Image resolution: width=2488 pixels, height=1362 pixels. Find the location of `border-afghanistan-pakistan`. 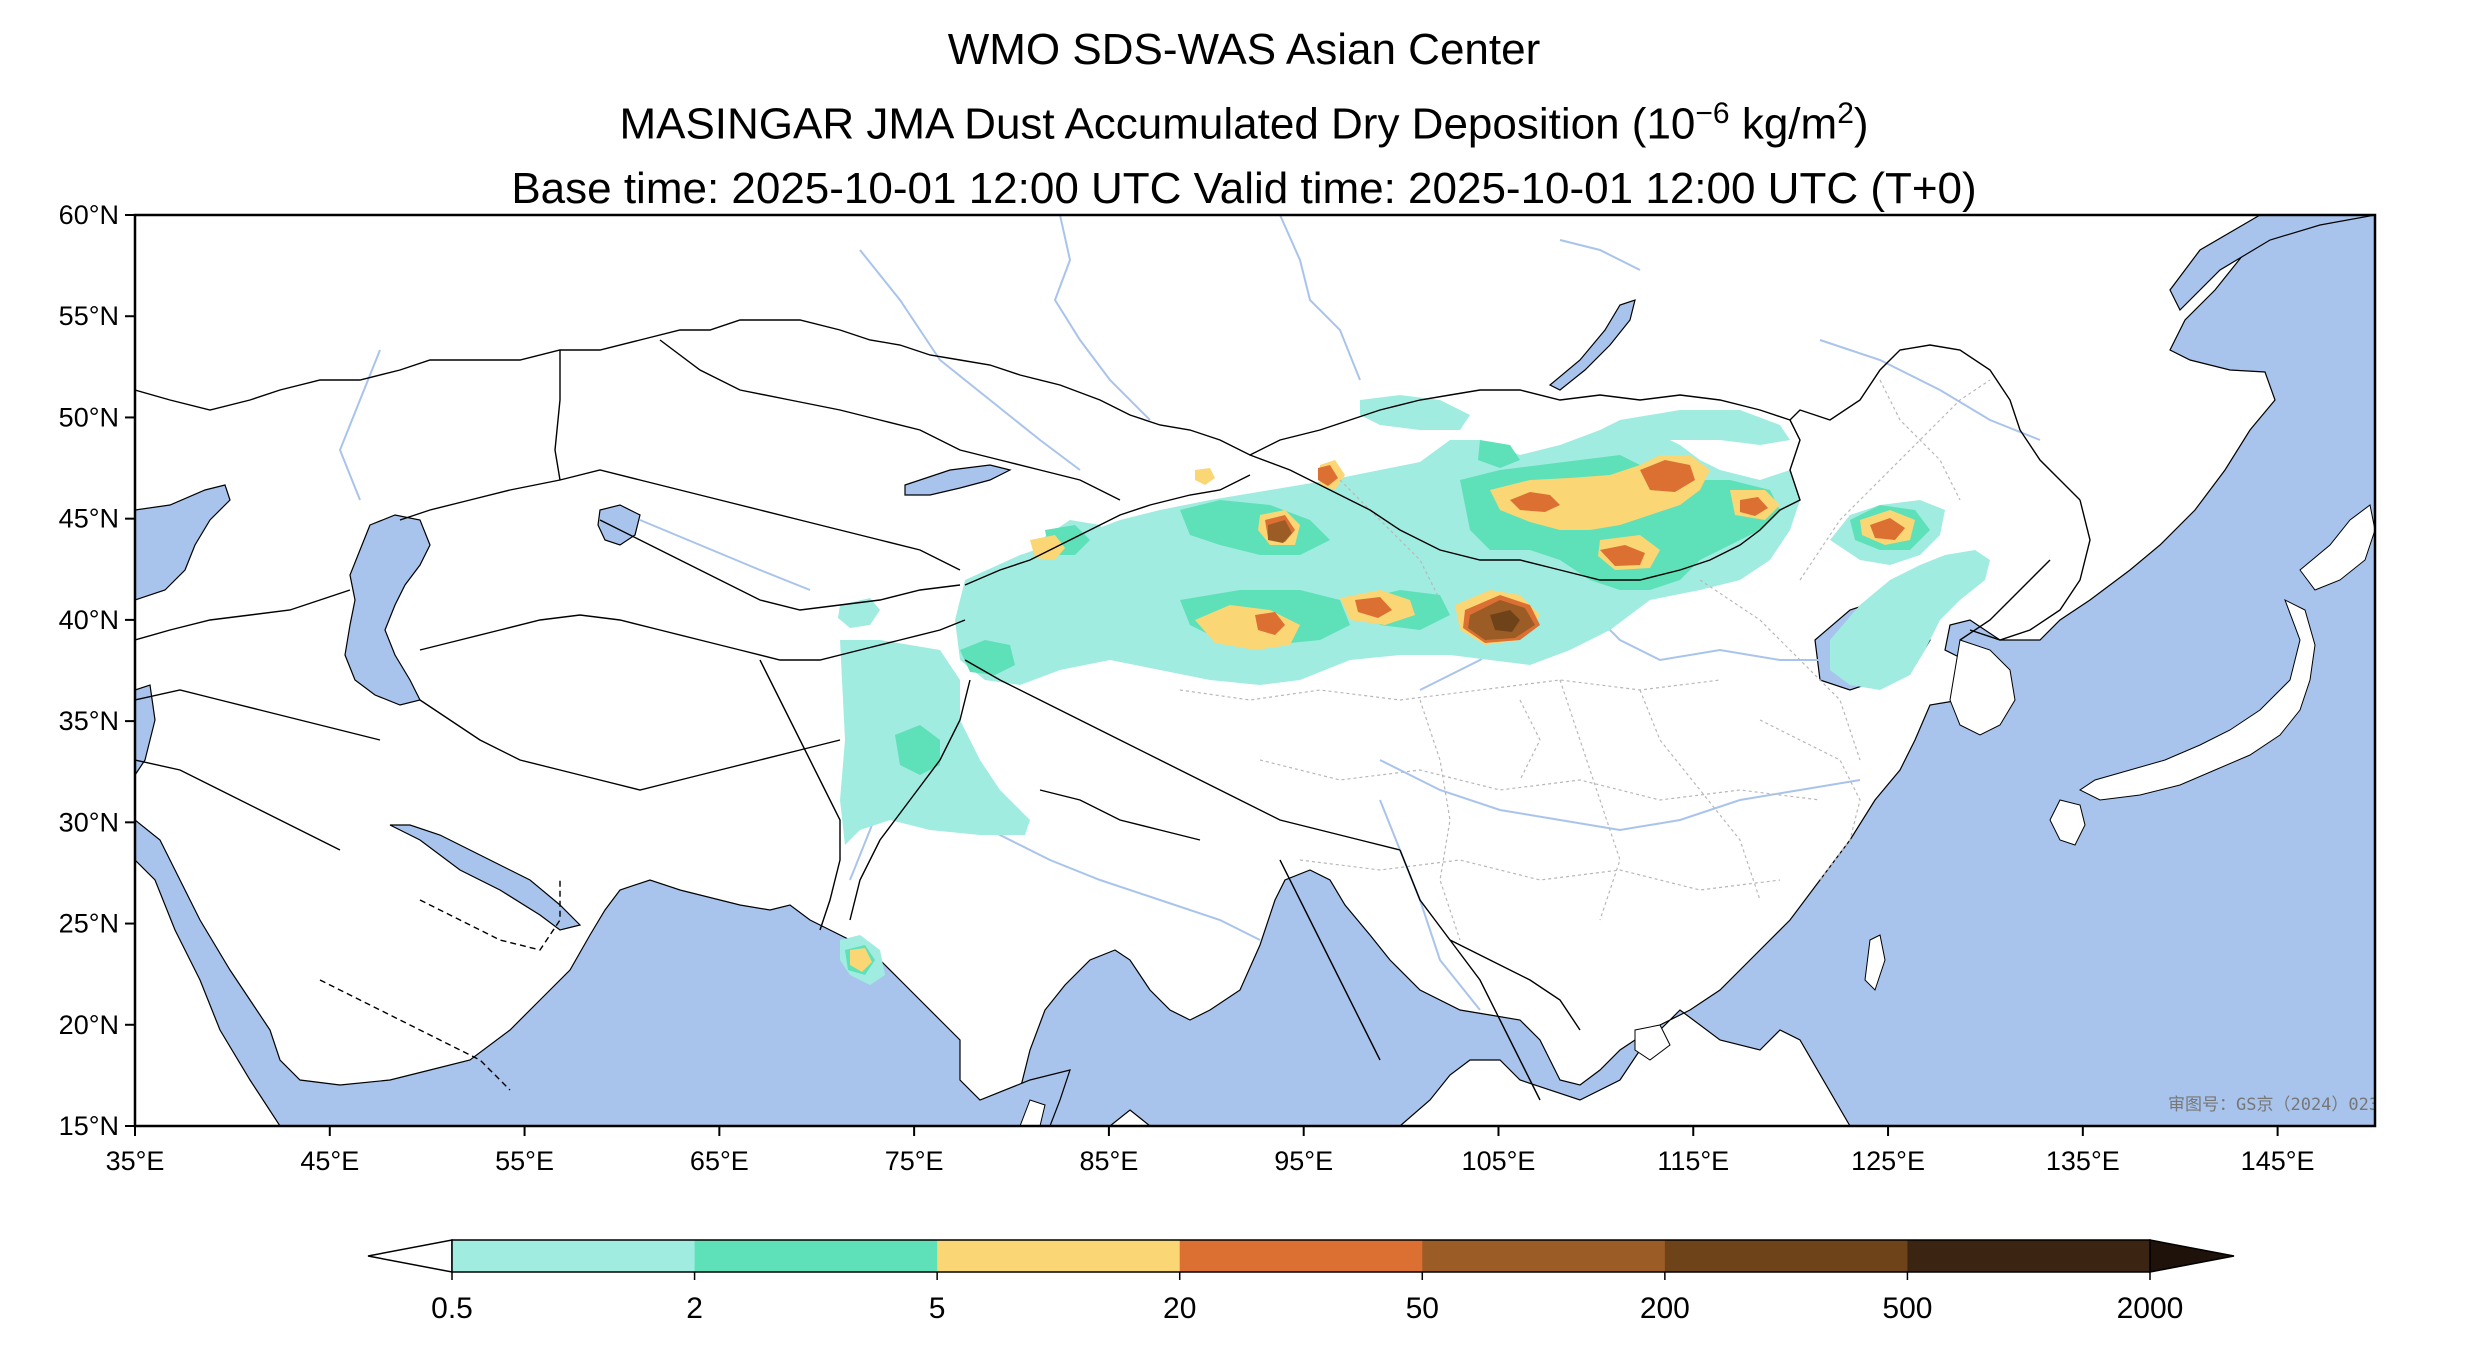

border-afghanistan-pakistan is located at coordinates (800, 795).